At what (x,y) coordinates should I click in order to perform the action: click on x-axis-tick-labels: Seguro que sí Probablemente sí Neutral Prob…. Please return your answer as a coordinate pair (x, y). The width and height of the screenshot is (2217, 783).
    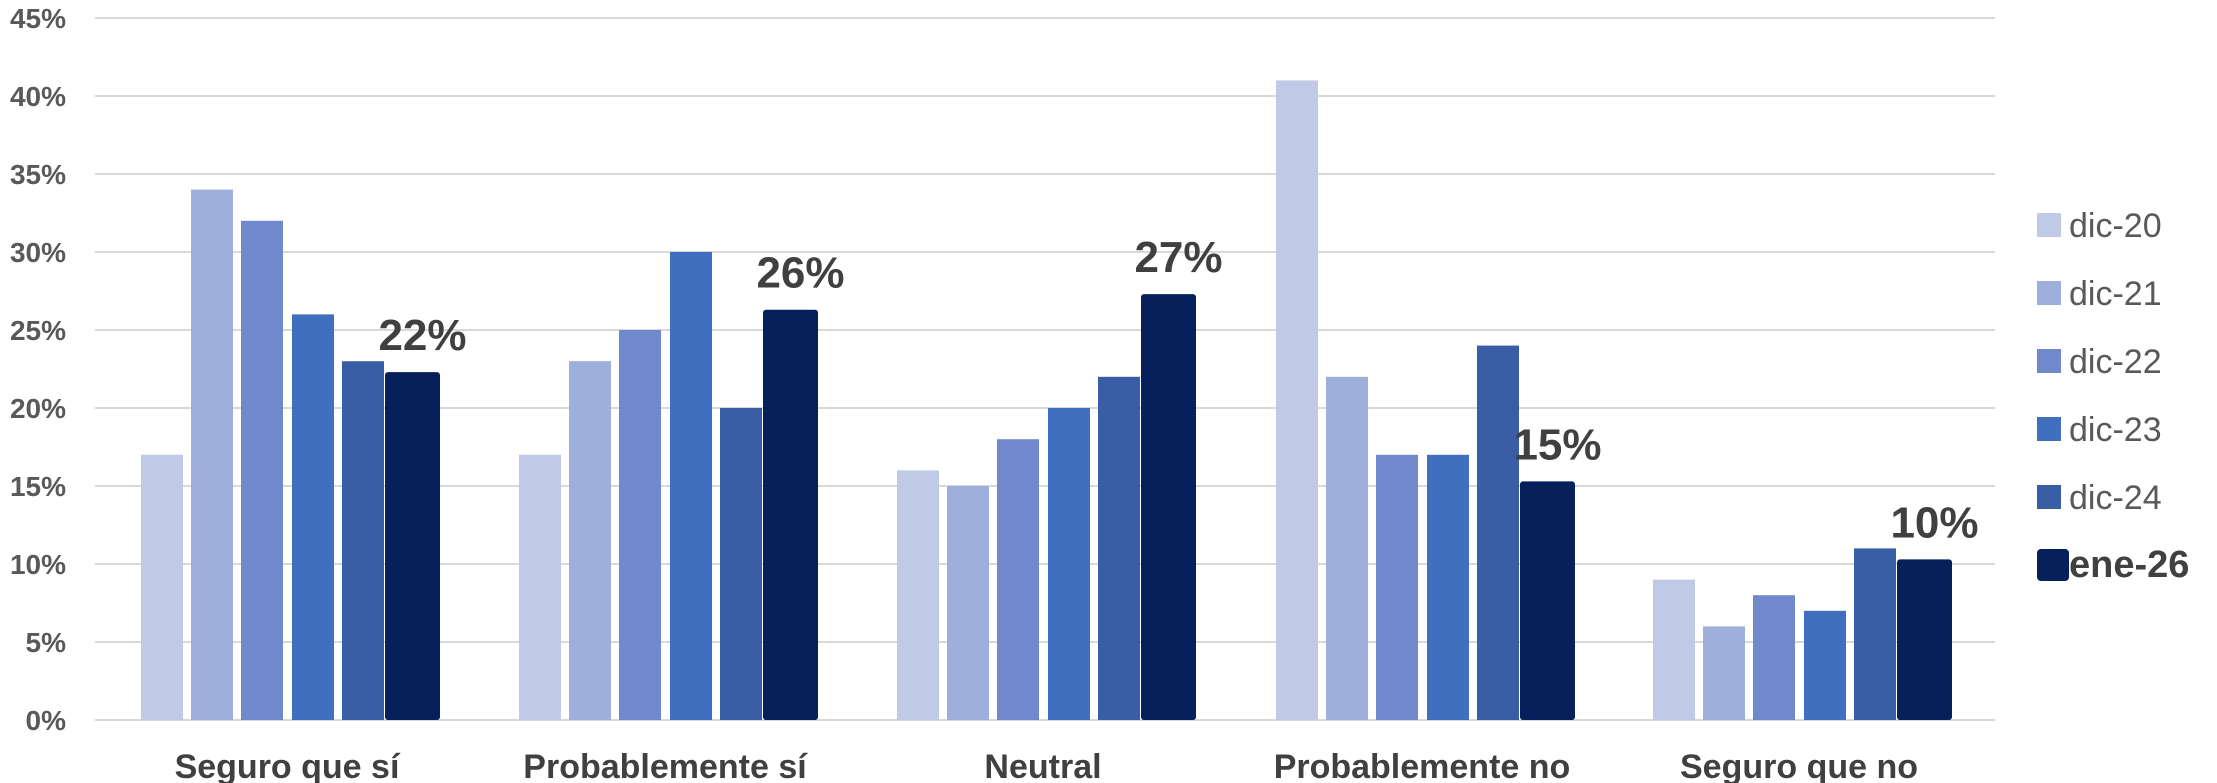
    Looking at the image, I should click on (1046, 765).